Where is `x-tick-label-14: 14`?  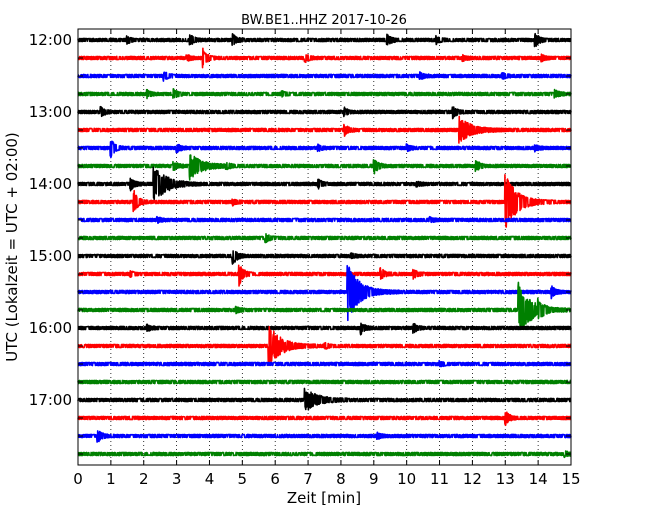
x-tick-label-14: 14 is located at coordinates (538, 479).